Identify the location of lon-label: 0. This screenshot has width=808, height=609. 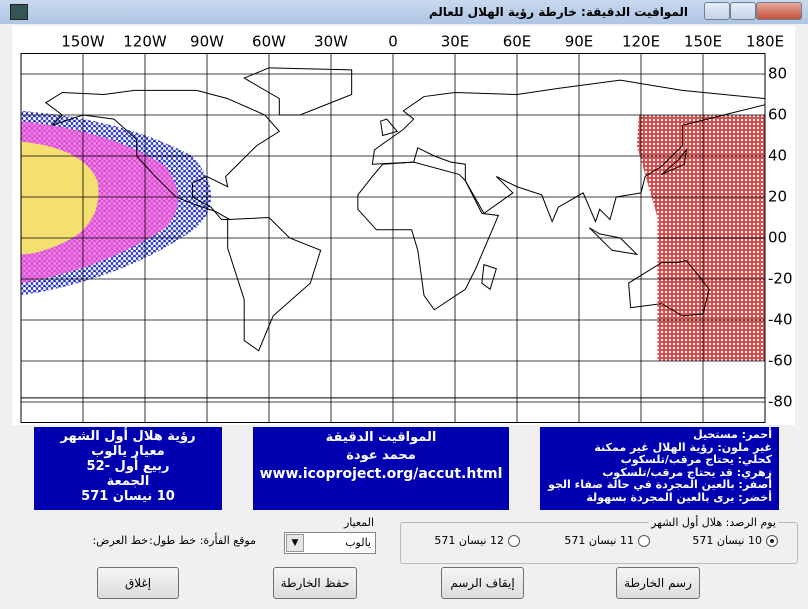
(393, 42).